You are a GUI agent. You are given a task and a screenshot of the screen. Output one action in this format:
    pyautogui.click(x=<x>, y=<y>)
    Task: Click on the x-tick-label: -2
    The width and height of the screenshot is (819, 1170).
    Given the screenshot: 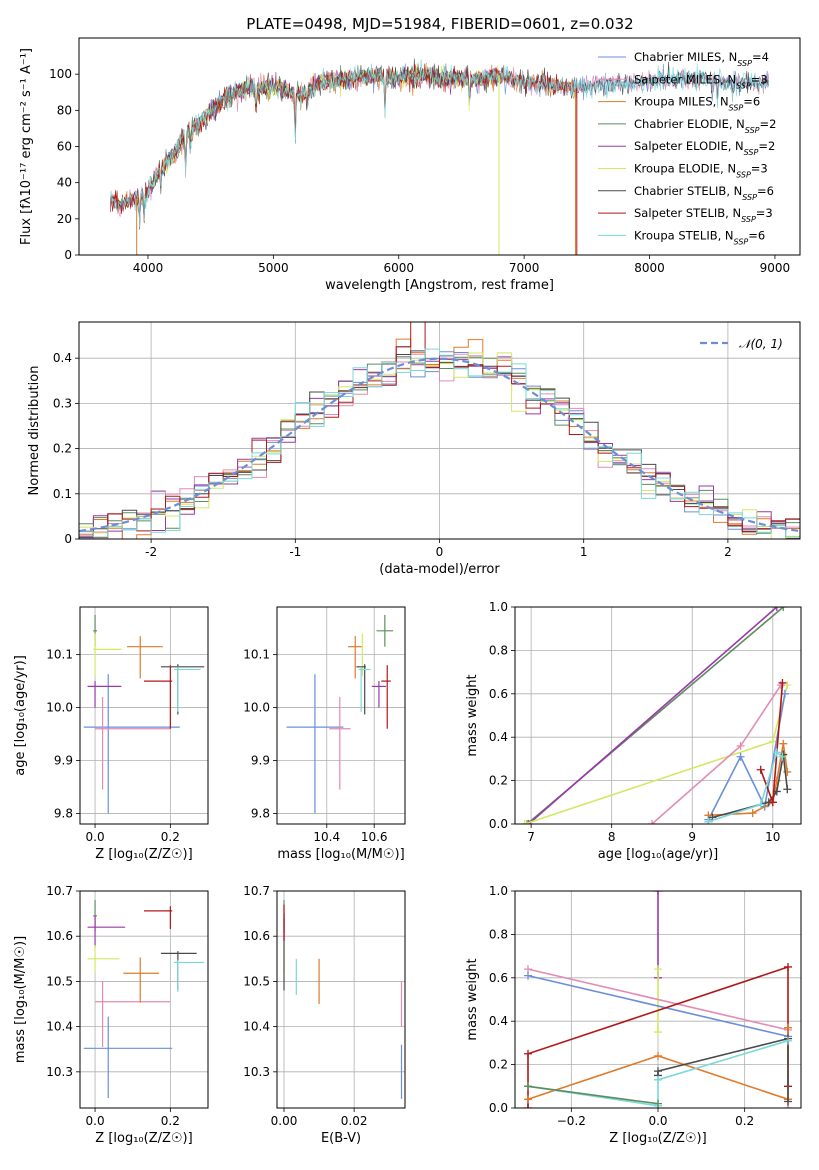 What is the action you would take?
    pyautogui.click(x=151, y=552)
    